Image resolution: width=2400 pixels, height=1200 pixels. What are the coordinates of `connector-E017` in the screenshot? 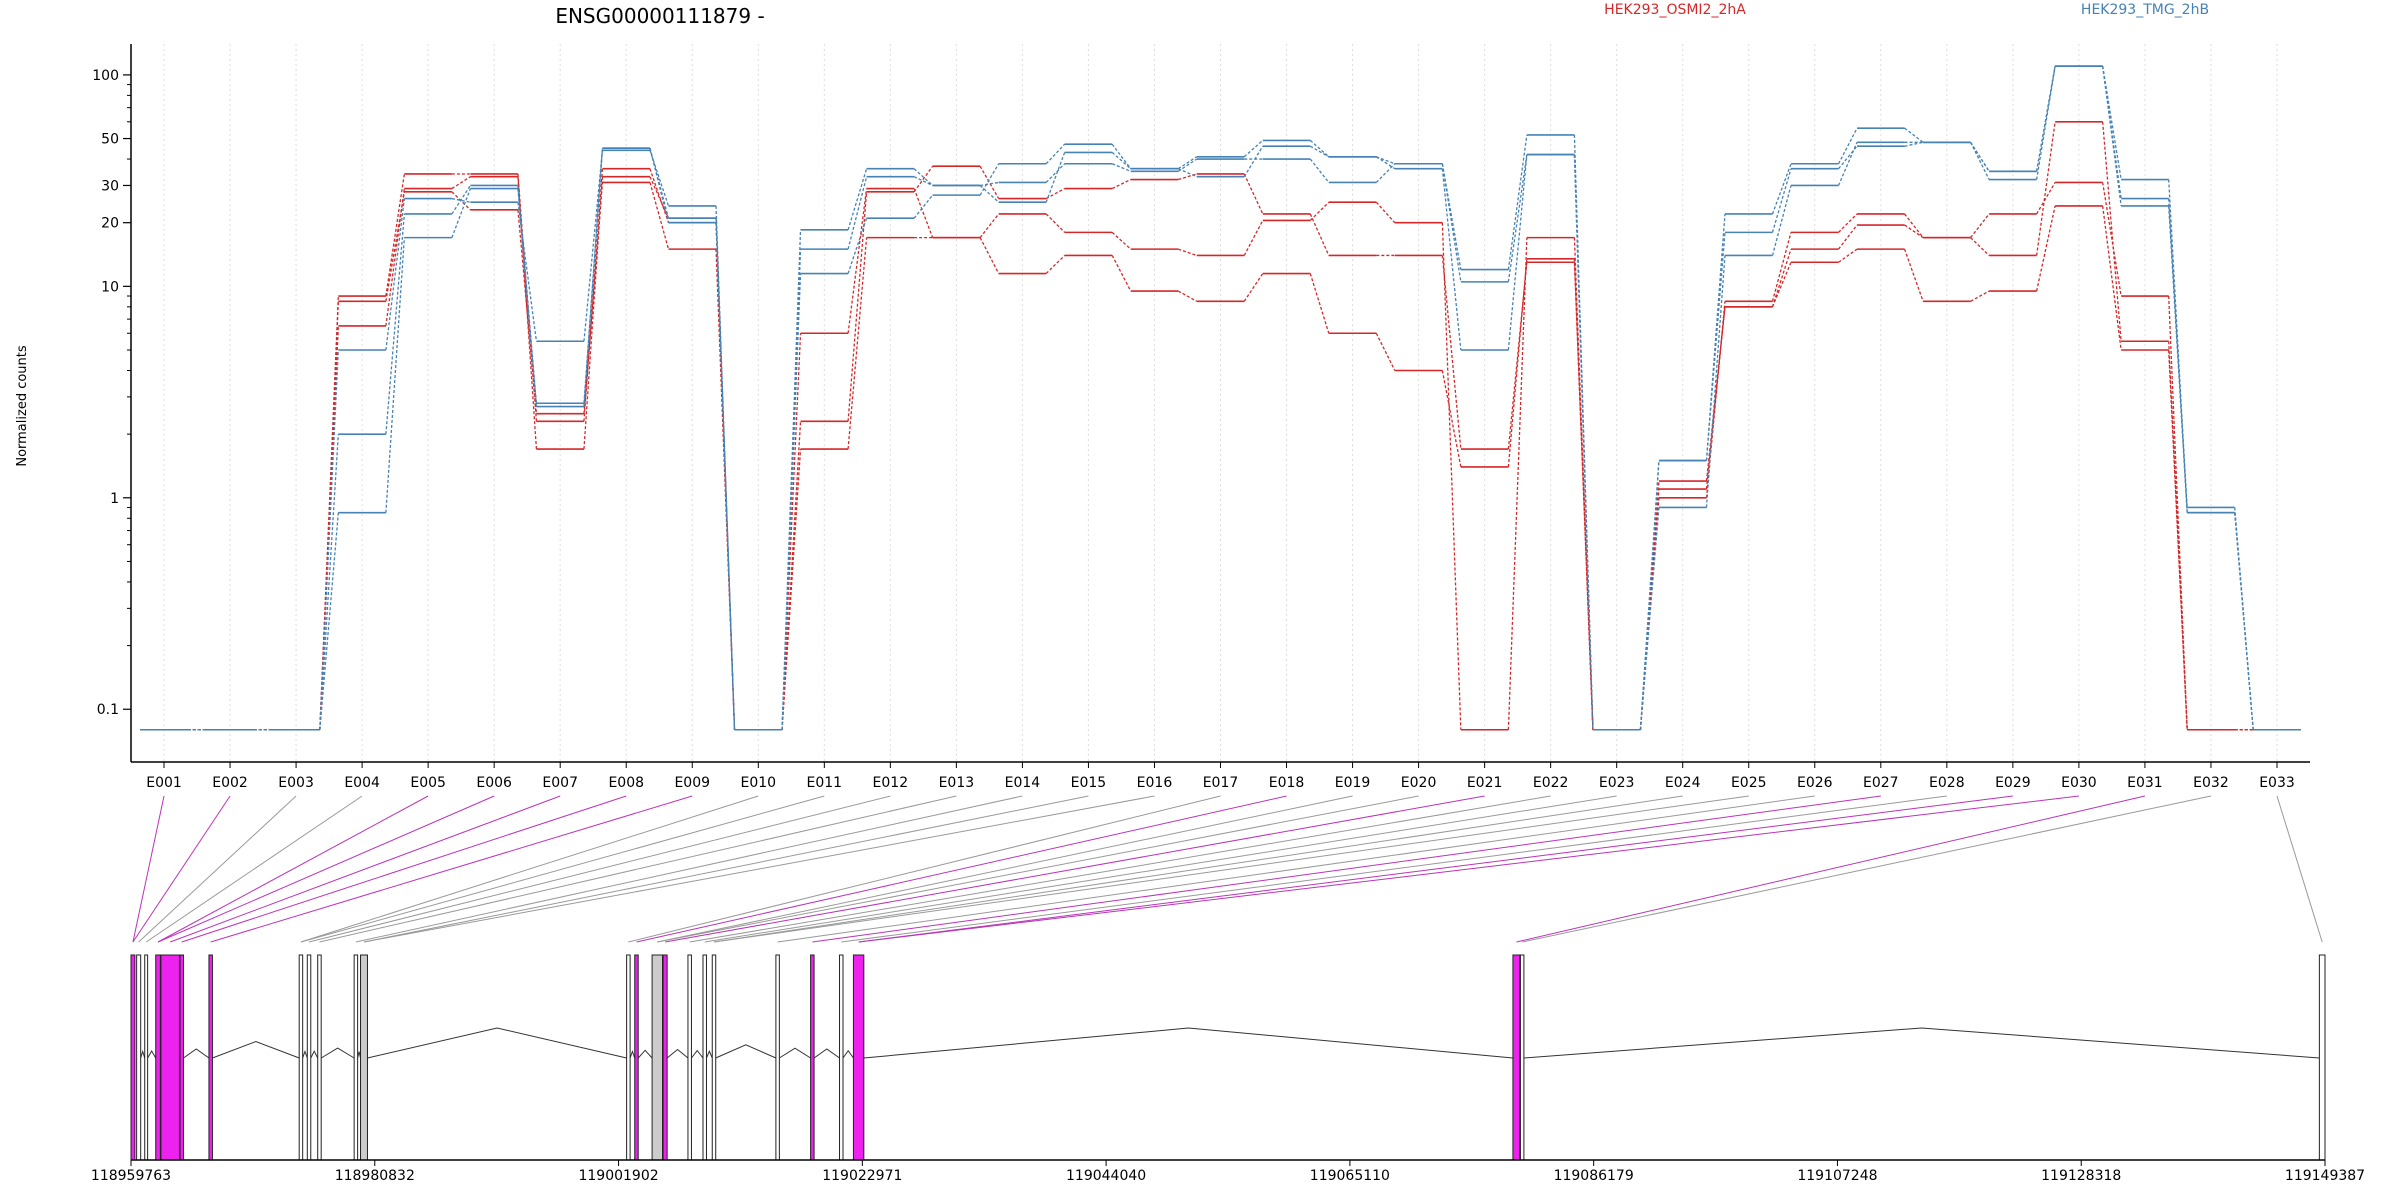 It's located at (924, 869).